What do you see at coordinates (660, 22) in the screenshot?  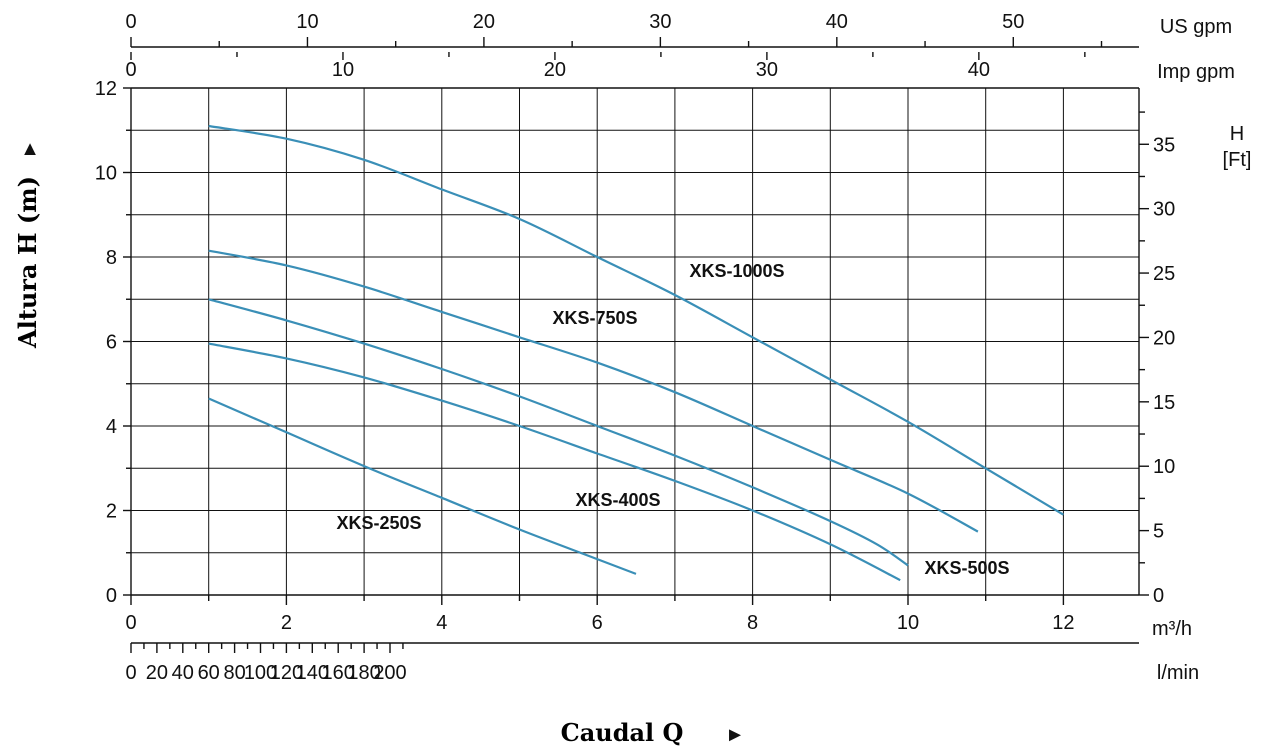 I see `us-gpm-tick-label: 30` at bounding box center [660, 22].